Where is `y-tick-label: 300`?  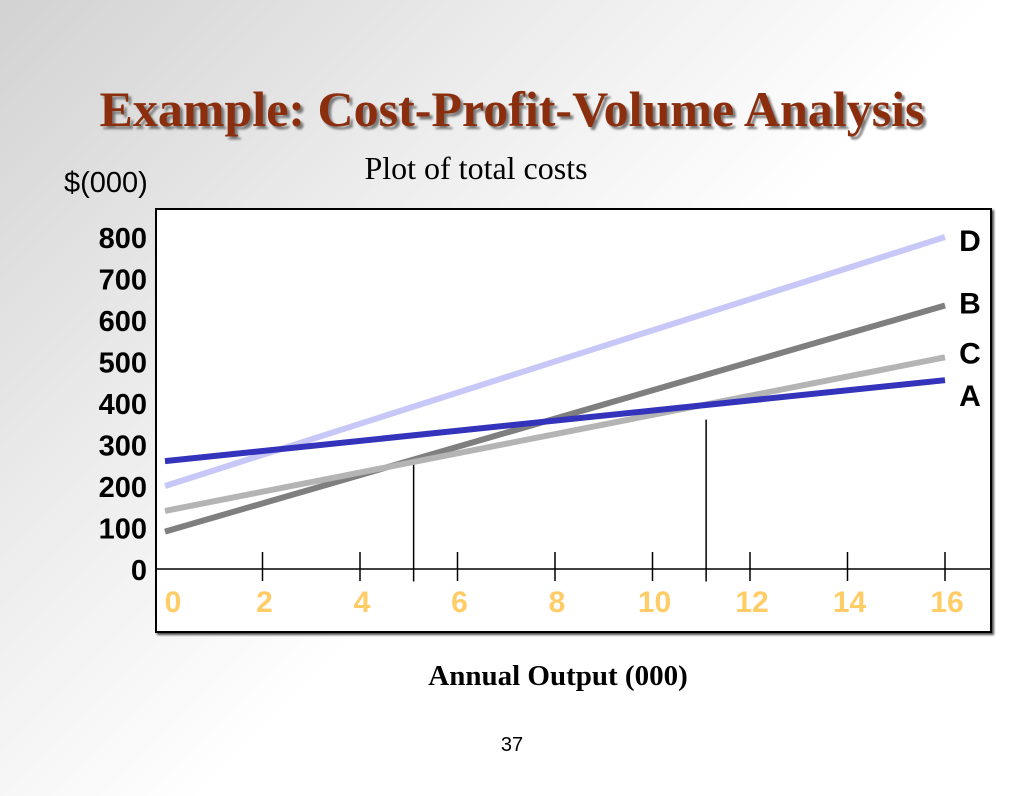
y-tick-label: 300 is located at coordinates (123, 447).